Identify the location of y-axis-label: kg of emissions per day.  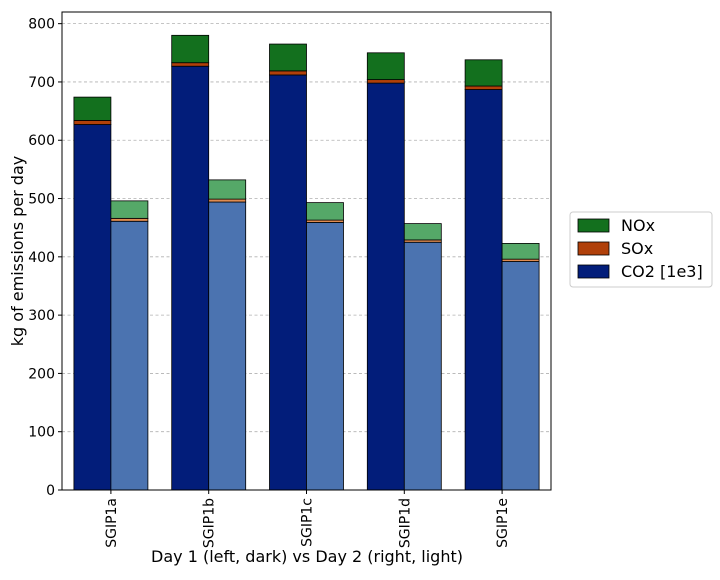
(17, 251).